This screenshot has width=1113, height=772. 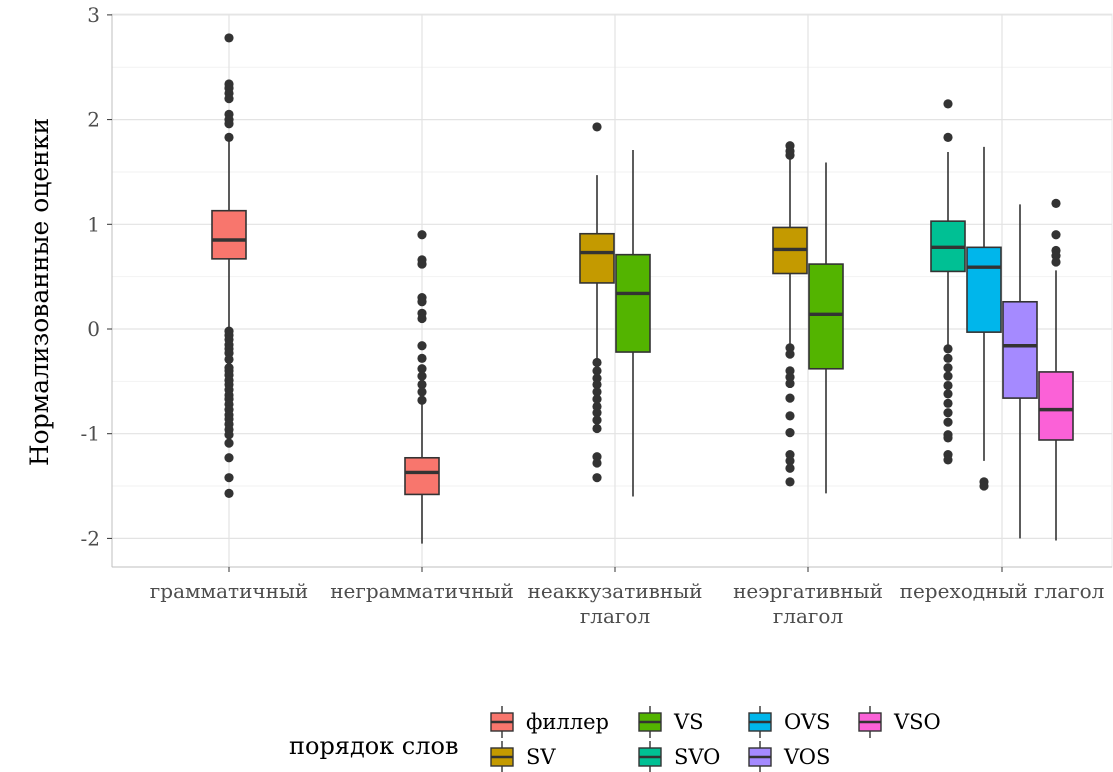 What do you see at coordinates (597, 302) in the screenshot?
I see `box-unaccusative-SV` at bounding box center [597, 302].